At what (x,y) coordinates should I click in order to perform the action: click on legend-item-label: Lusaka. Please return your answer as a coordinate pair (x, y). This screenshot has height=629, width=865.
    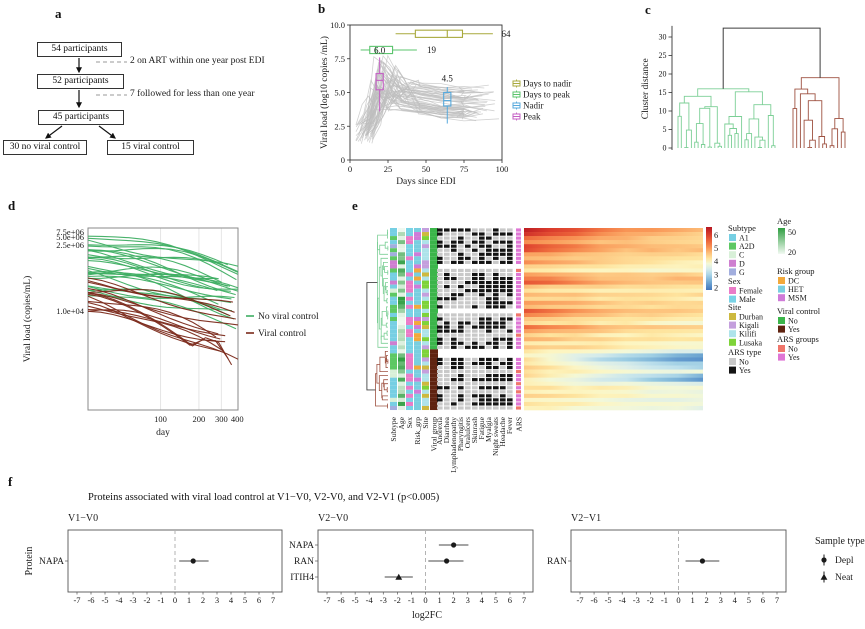
    Looking at the image, I should click on (751, 342).